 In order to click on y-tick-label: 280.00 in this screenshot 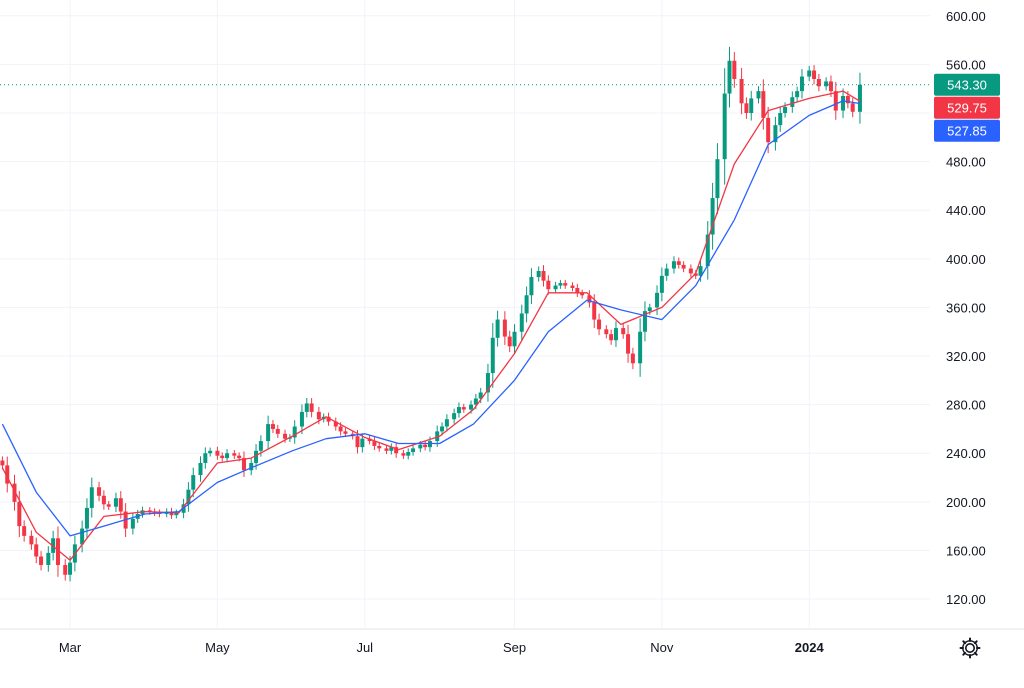, I will do `click(966, 405)`.